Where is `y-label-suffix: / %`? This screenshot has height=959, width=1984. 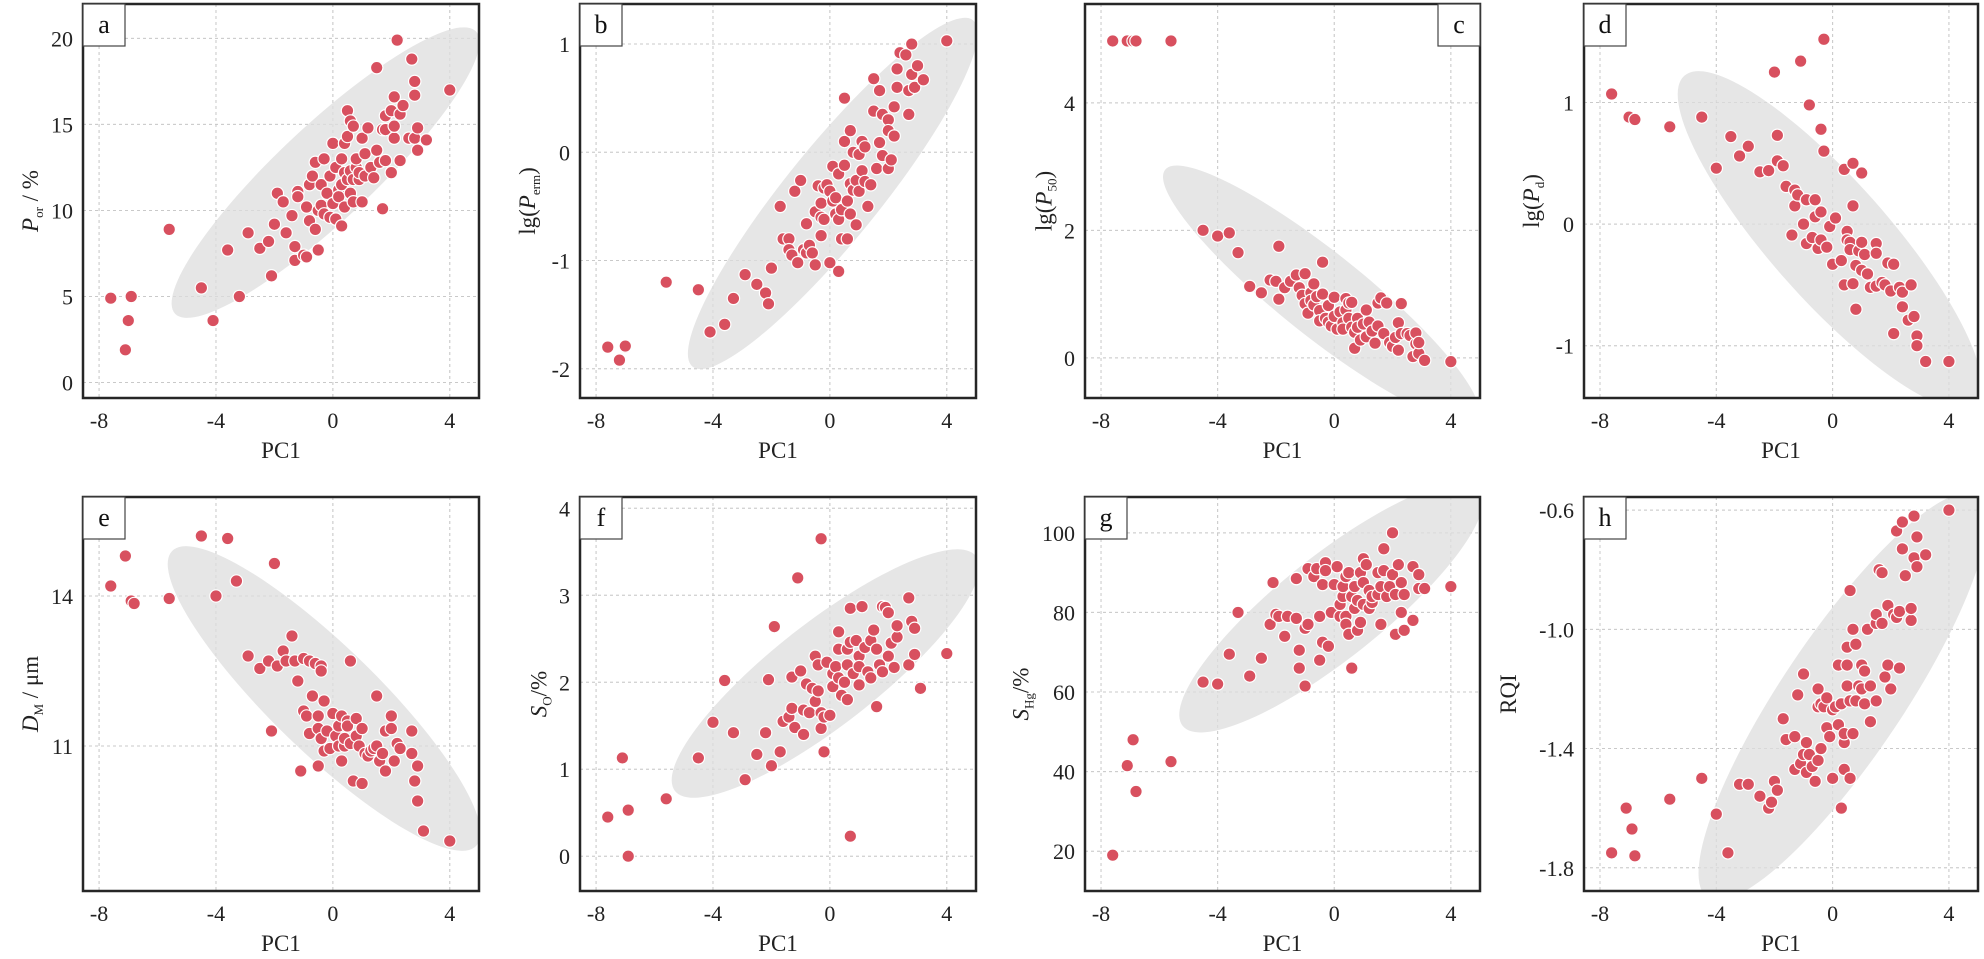 y-label-suffix: / % is located at coordinates (30, 188).